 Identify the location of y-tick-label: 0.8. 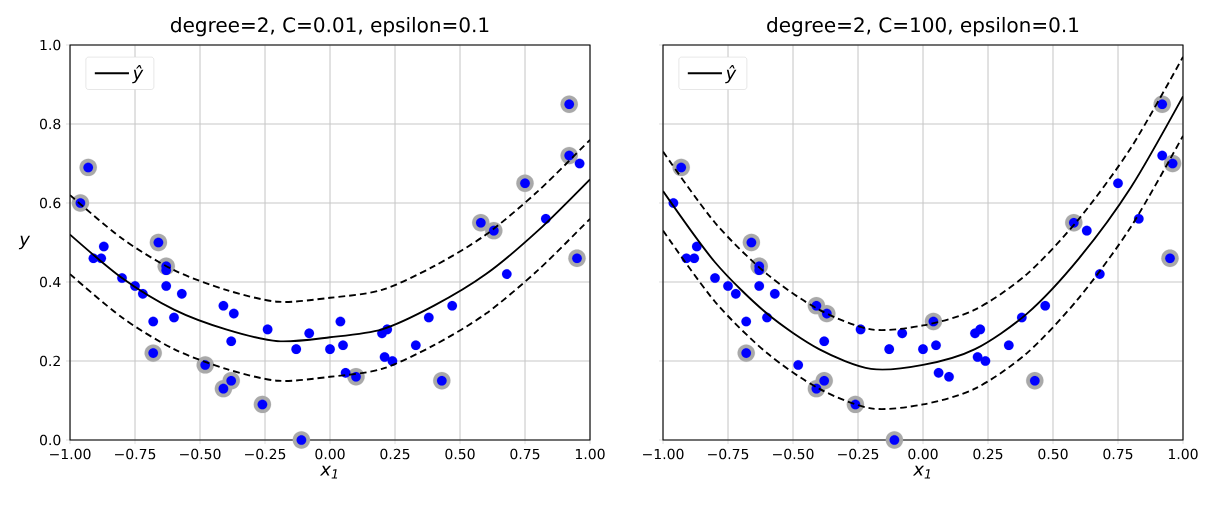
(50, 124).